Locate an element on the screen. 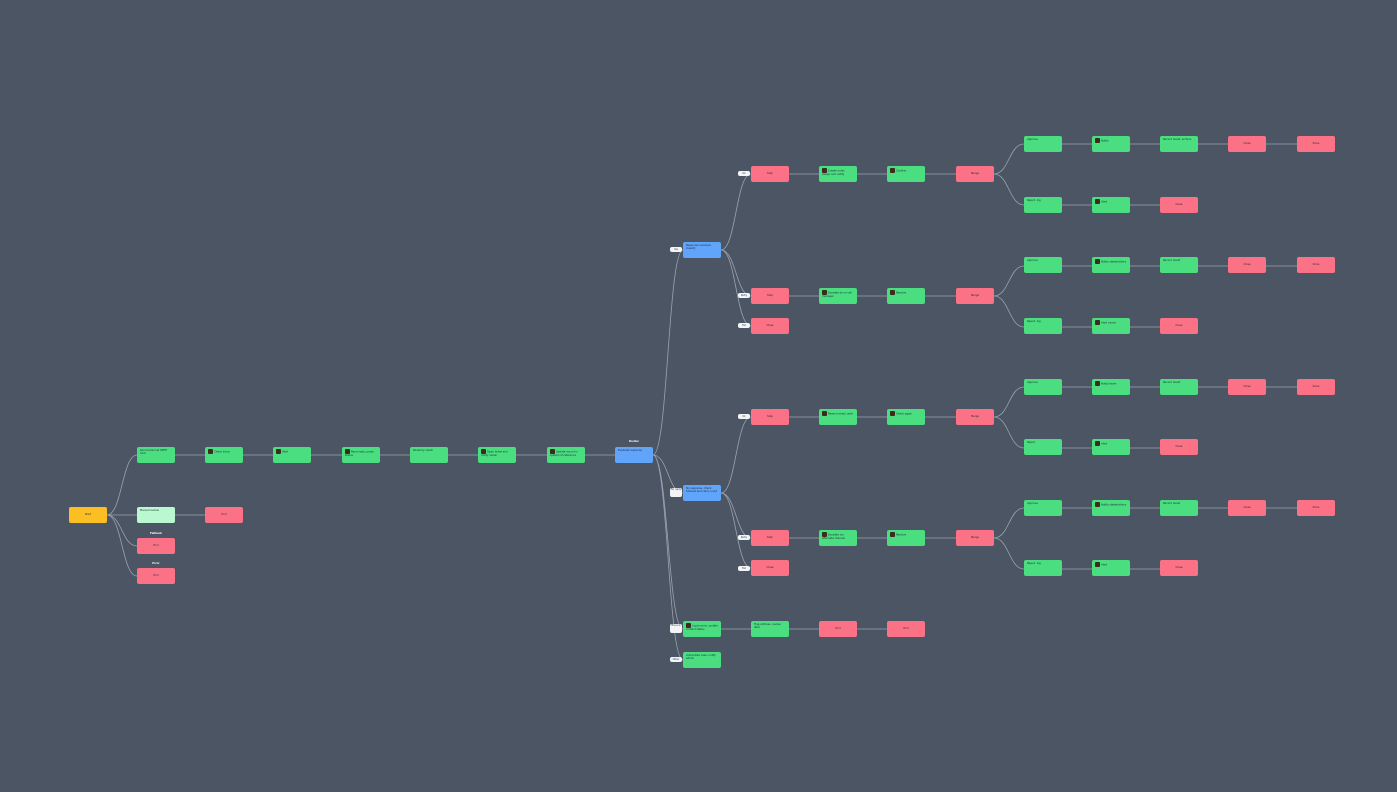 This screenshot has width=1397, height=792. step-node: Create order, assign and notify is located at coordinates (838, 174).